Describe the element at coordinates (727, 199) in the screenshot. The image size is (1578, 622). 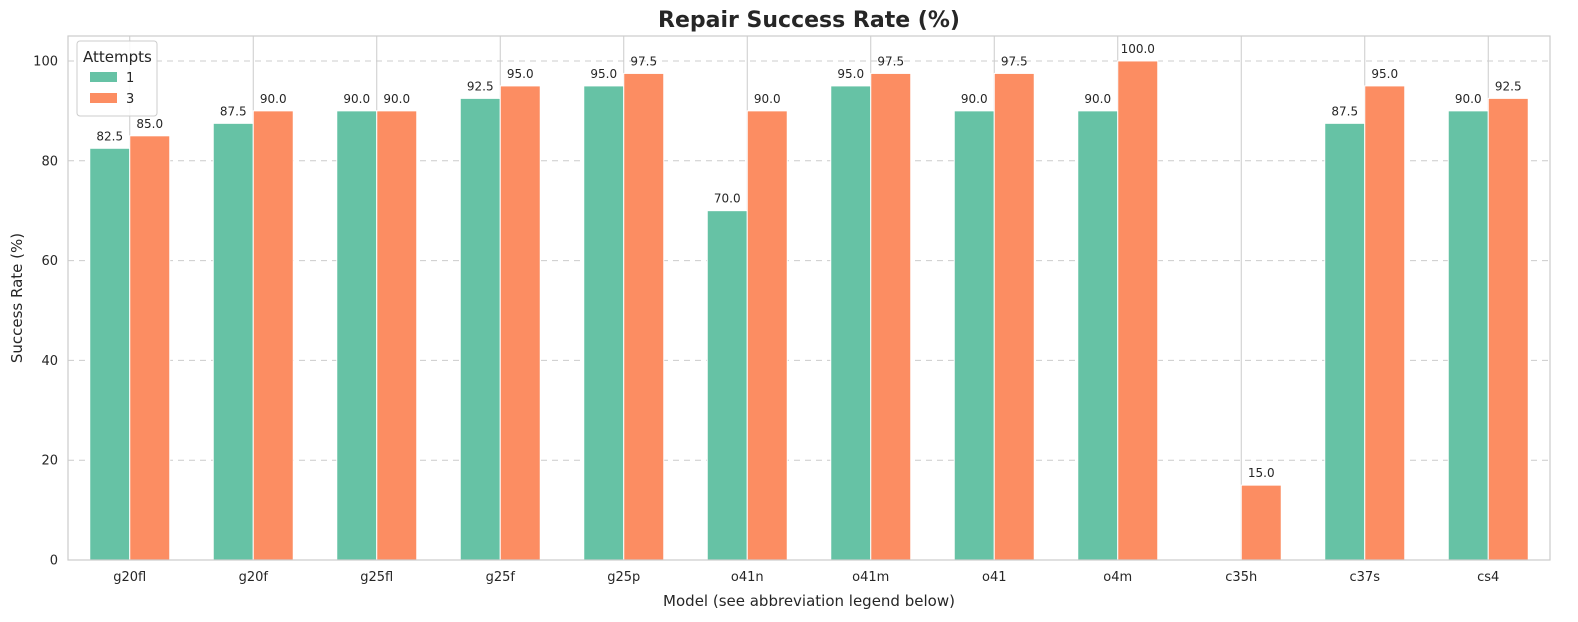
I see `bar-value-label: 70.0` at that location.